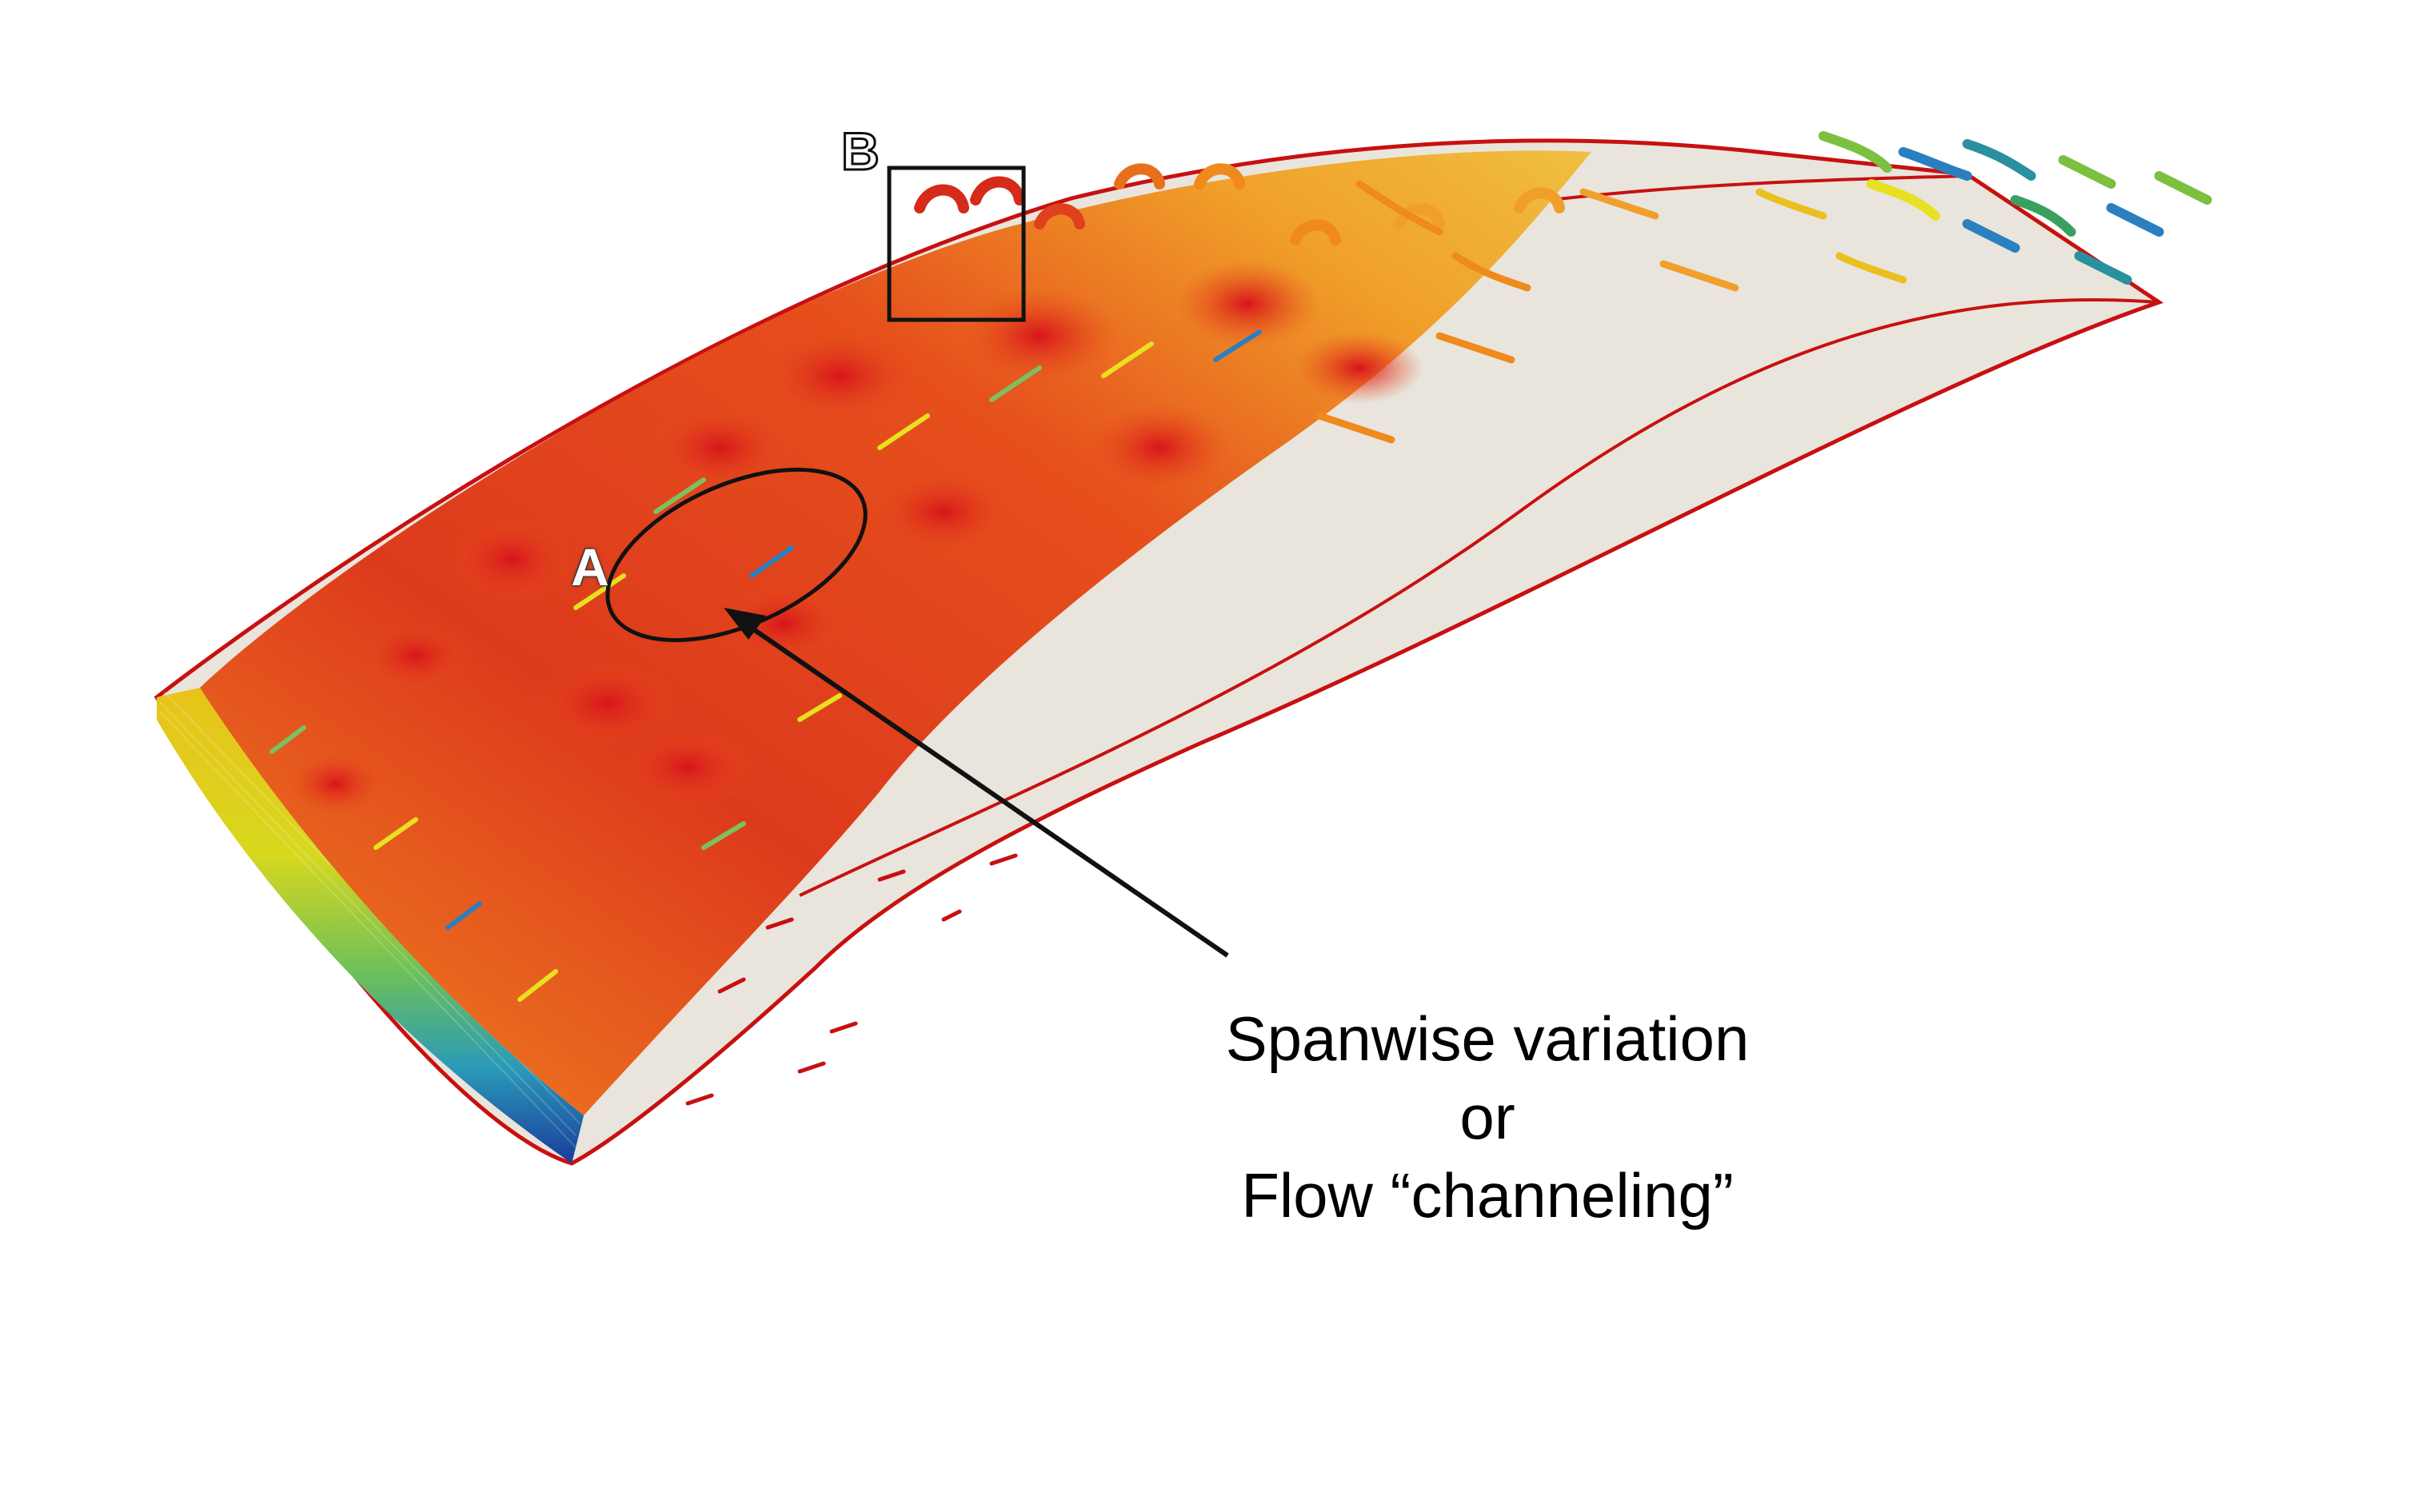 The image size is (2435, 1512). Describe the element at coordinates (988, 790) in the screenshot. I see `annotation-arrow-line` at that location.